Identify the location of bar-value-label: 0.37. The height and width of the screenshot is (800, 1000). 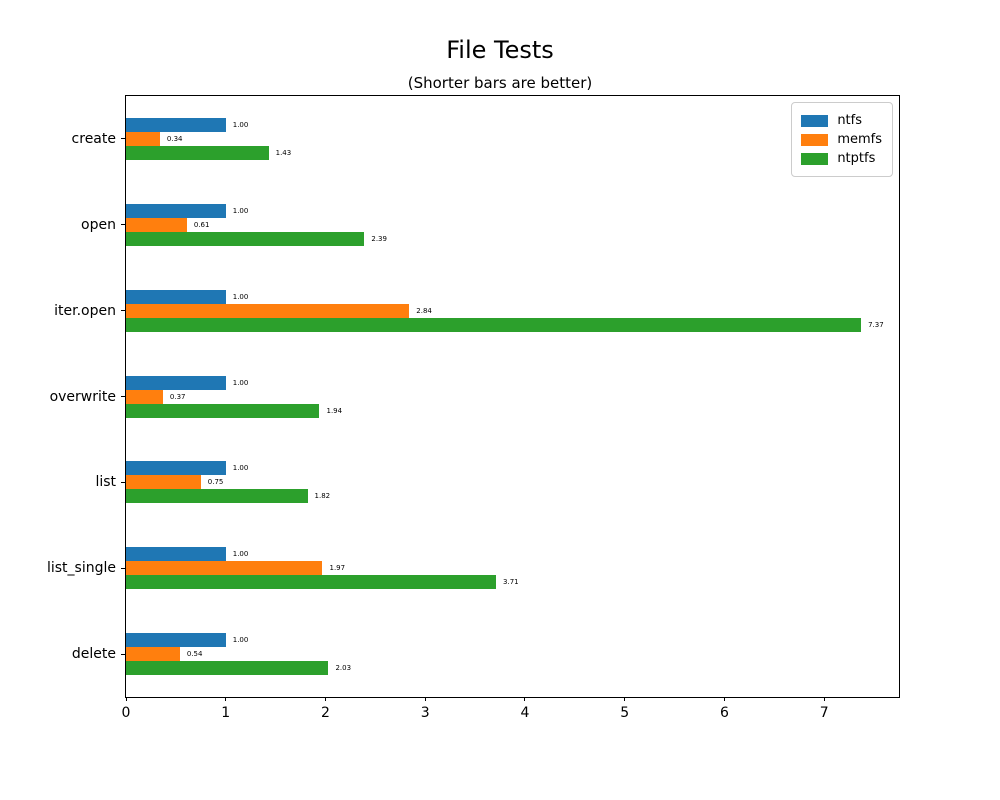
(177, 396).